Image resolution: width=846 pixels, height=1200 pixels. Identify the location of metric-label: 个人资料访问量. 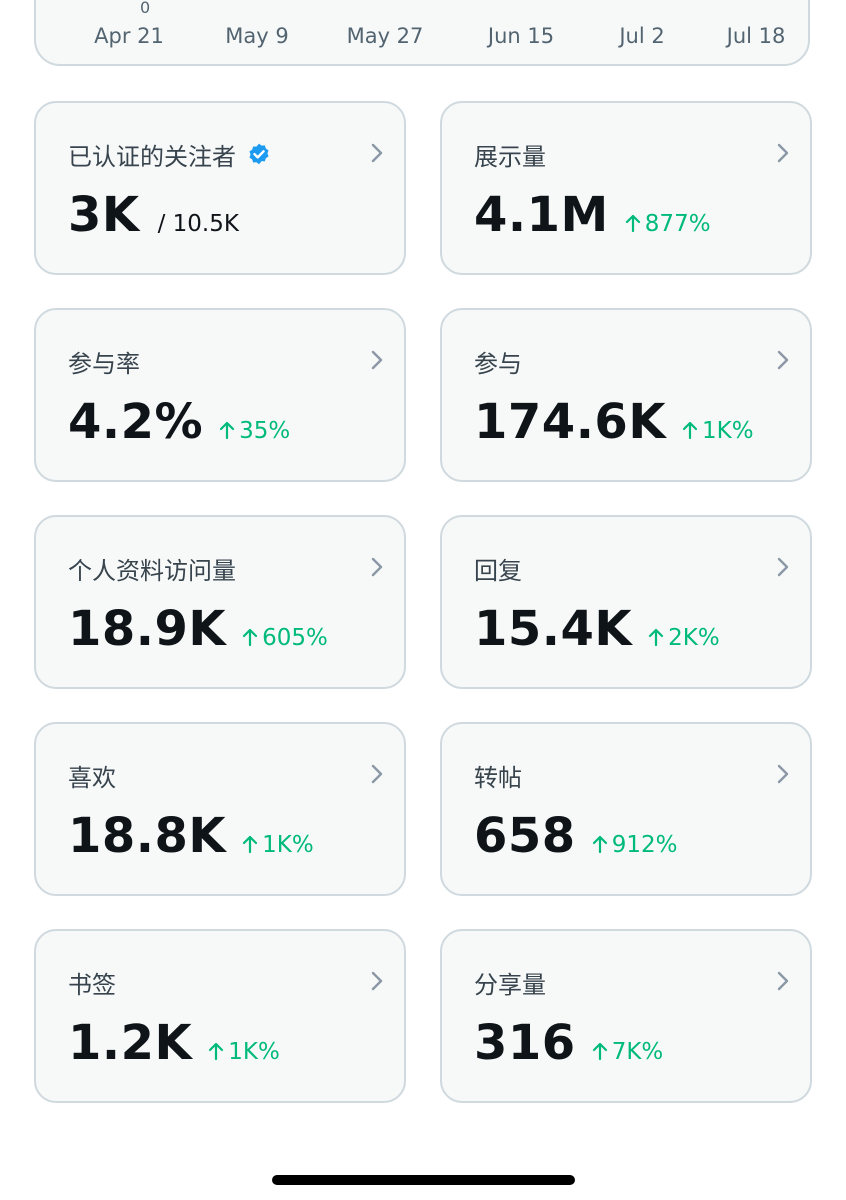
(152, 571).